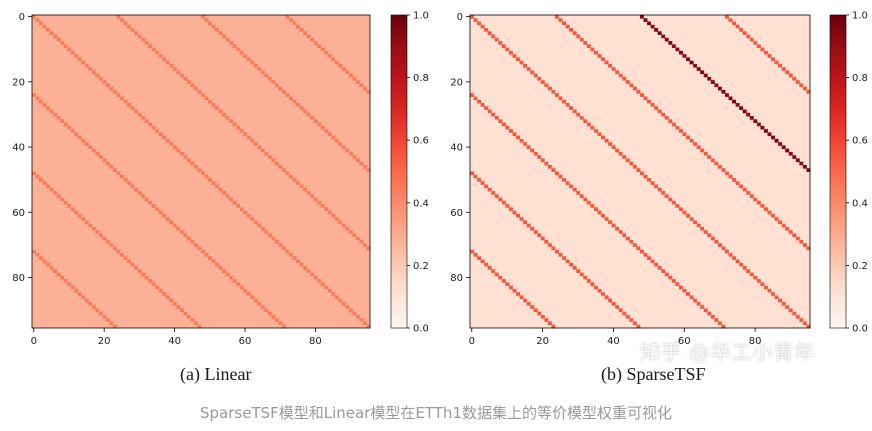 This screenshot has height=431, width=872. I want to click on figure-caption: SparseTSF模型和Linear模型在ETTh1数据集上的等价模型权重可视化, so click(436, 413).